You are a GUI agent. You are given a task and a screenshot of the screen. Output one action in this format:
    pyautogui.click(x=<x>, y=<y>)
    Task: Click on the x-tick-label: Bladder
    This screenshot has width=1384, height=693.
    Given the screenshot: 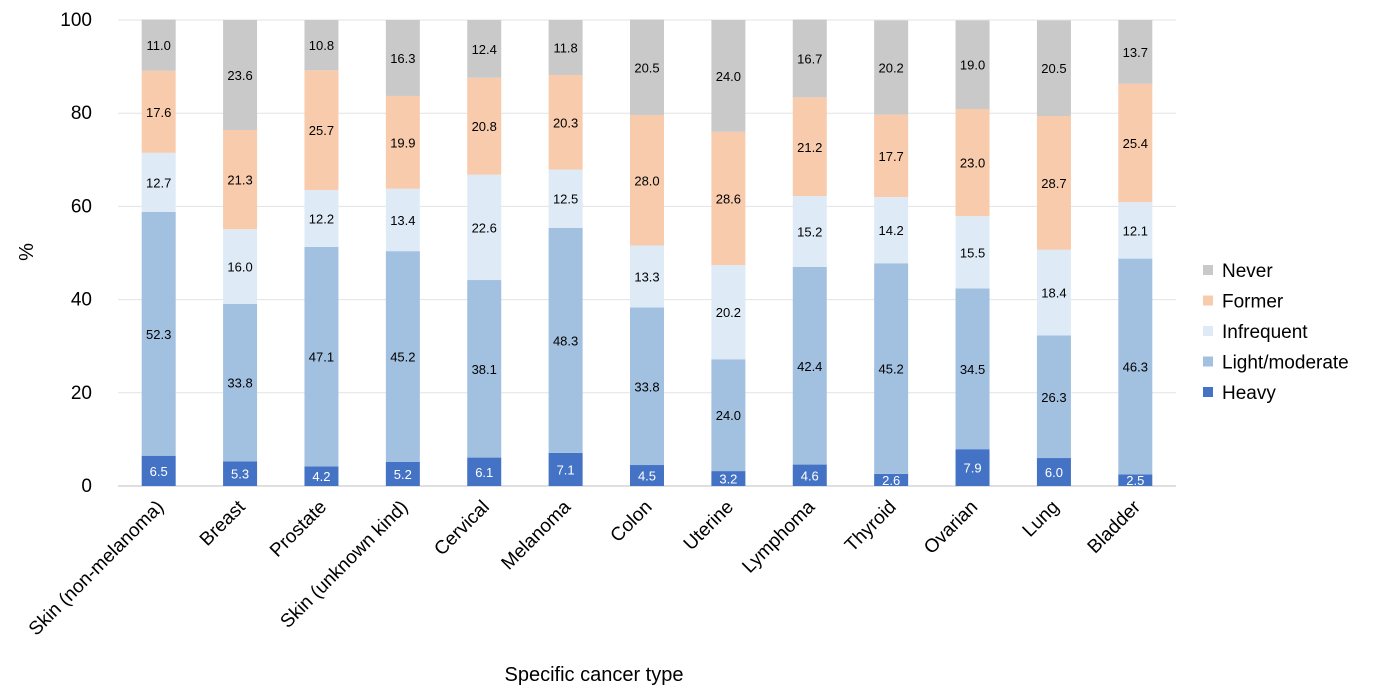 What is the action you would take?
    pyautogui.click(x=1115, y=527)
    